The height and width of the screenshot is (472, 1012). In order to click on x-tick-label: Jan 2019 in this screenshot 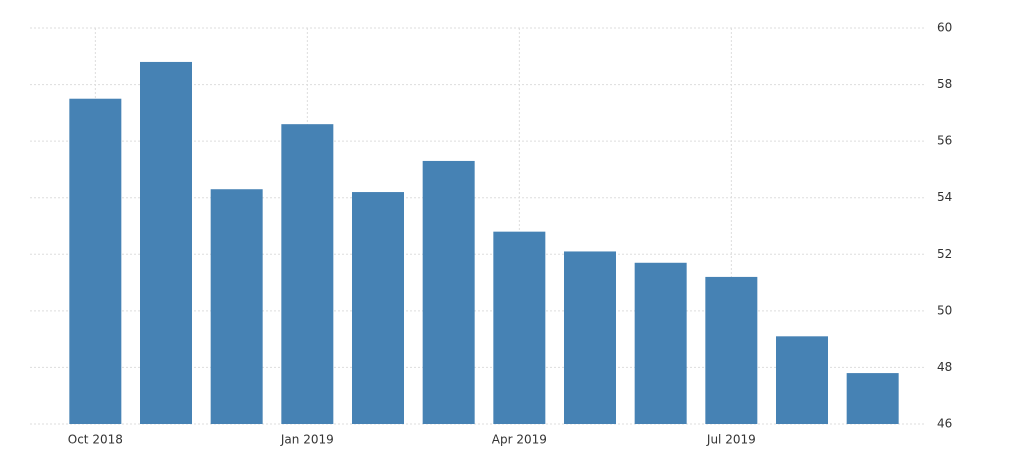, I will do `click(307, 440)`.